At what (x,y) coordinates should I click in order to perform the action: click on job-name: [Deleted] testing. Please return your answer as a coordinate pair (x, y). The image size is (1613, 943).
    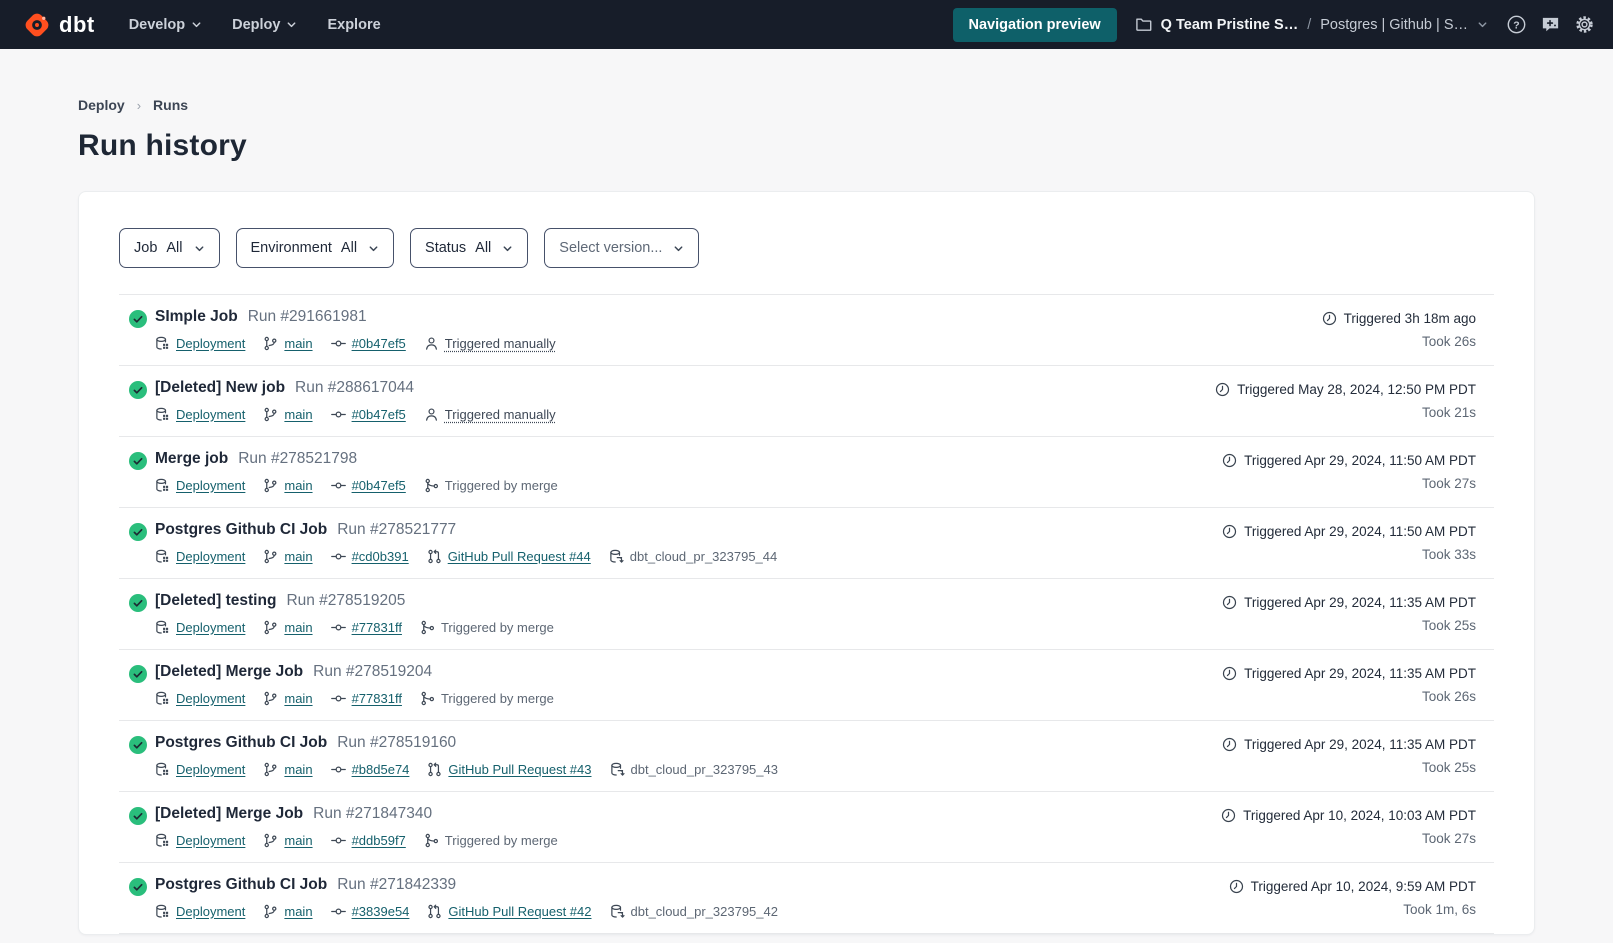
    Looking at the image, I should click on (216, 600).